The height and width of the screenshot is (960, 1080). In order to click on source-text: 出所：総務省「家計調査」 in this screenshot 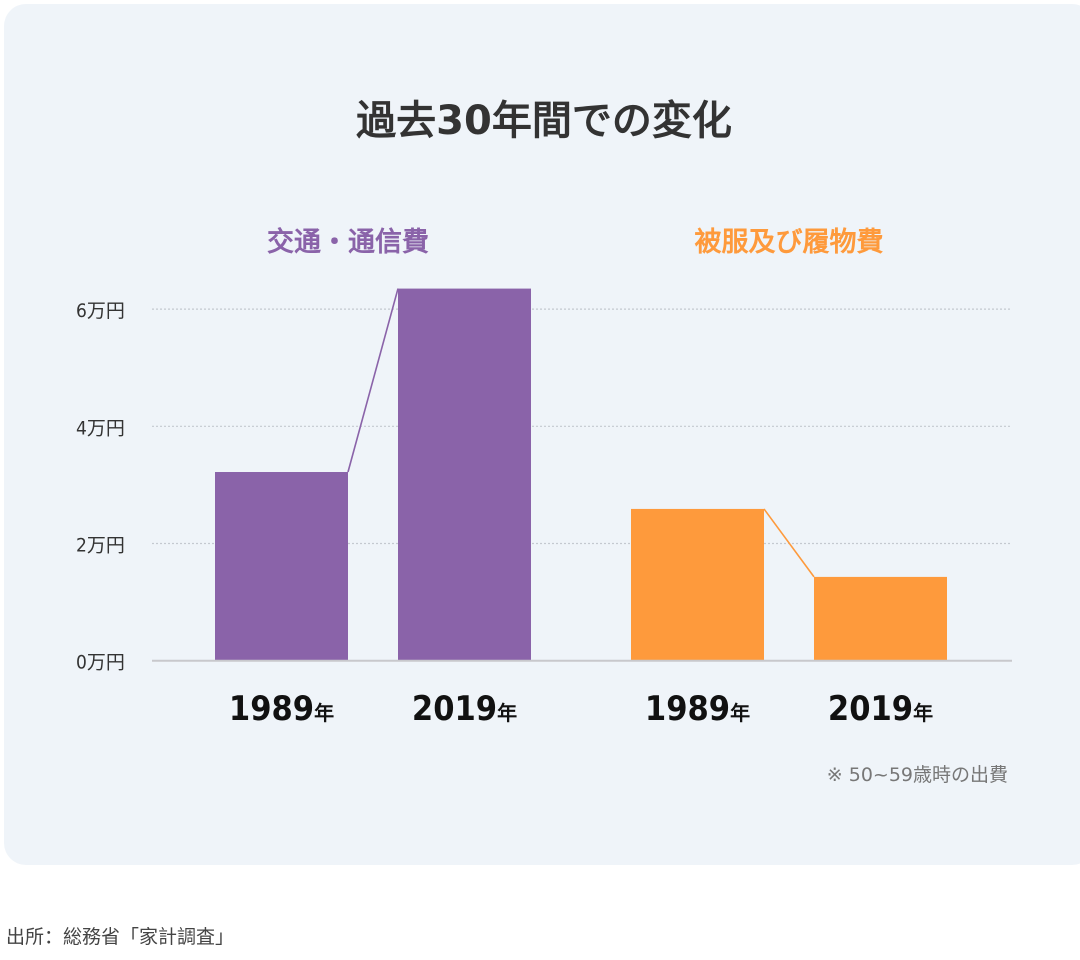, I will do `click(120, 937)`.